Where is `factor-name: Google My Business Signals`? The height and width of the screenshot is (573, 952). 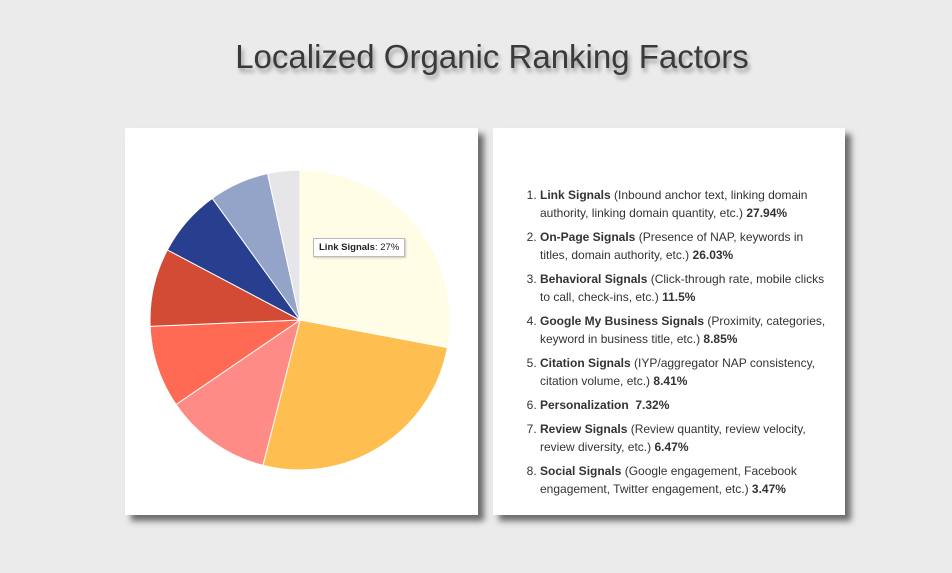 factor-name: Google My Business Signals is located at coordinates (622, 321).